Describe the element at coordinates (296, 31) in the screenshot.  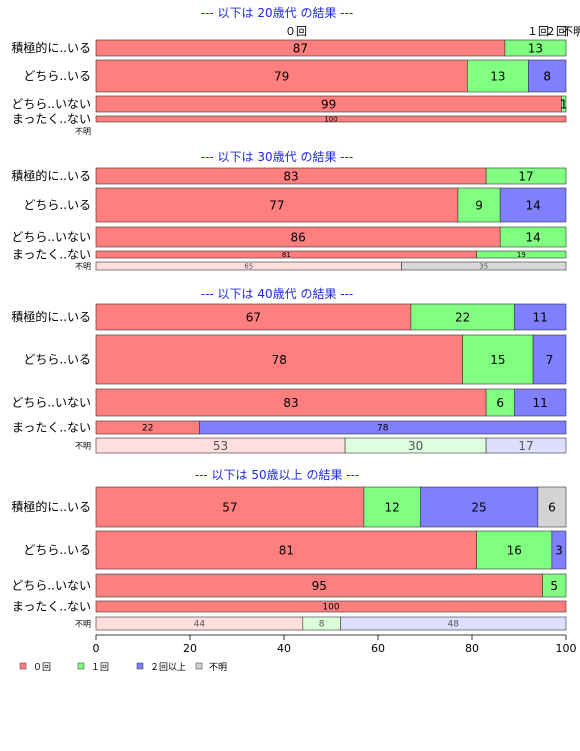
I see `top-legend-label: ０回` at that location.